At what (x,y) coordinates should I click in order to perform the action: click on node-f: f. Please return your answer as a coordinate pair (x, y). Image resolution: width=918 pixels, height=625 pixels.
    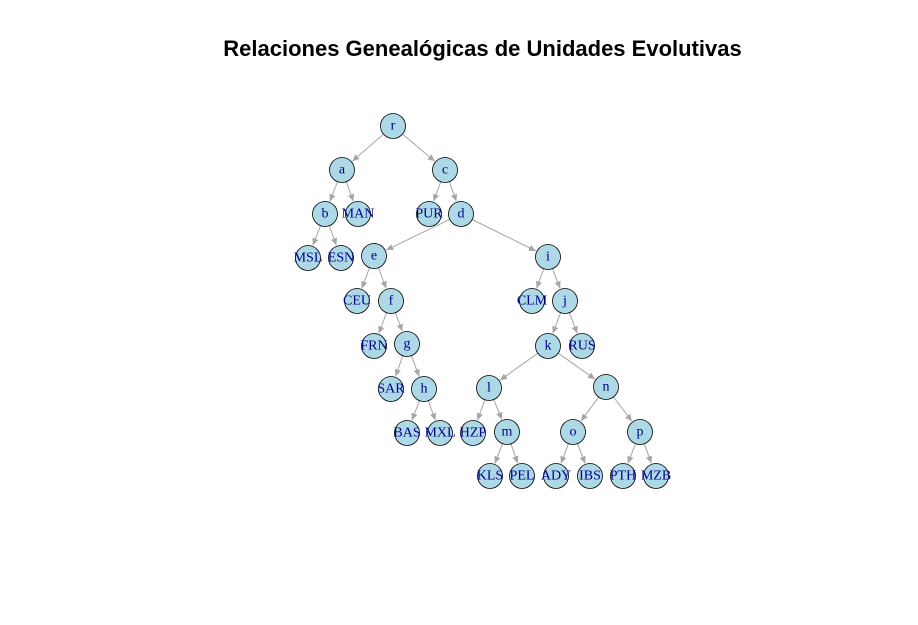
    Looking at the image, I should click on (391, 301).